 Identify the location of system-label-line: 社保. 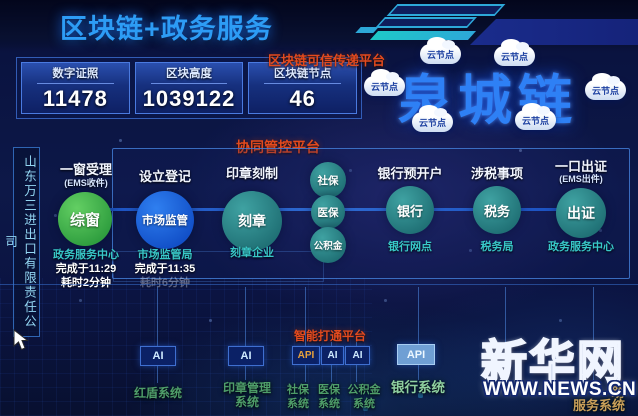
(298, 390).